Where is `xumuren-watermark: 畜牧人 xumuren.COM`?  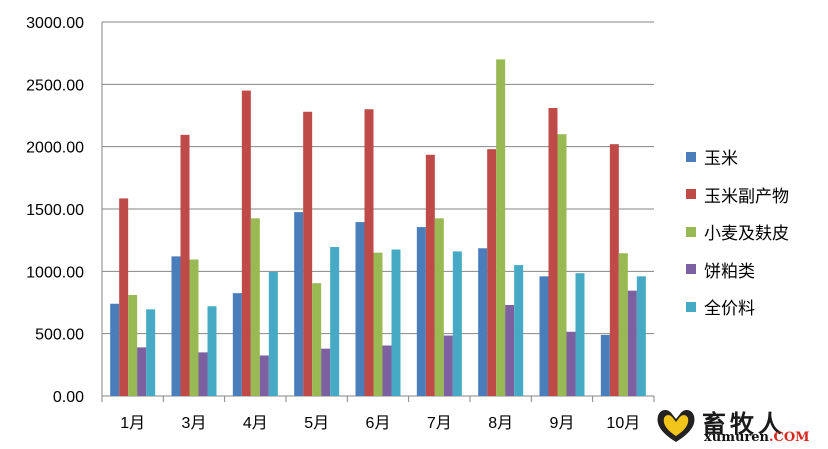 xumuren-watermark: 畜牧人 xumuren.COM is located at coordinates (738, 425).